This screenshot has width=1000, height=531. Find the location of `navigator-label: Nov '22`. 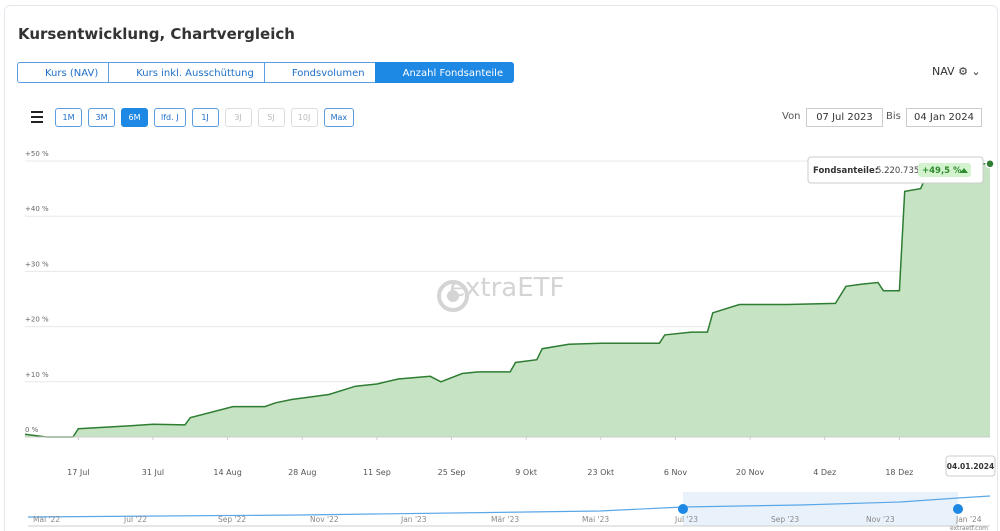

navigator-label: Nov '22 is located at coordinates (324, 519).